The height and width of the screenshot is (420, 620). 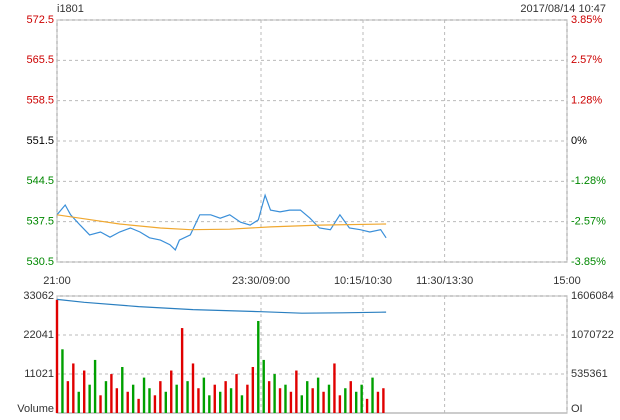 What do you see at coordinates (592, 296) in the screenshot?
I see `y2-tick-label: 1606084` at bounding box center [592, 296].